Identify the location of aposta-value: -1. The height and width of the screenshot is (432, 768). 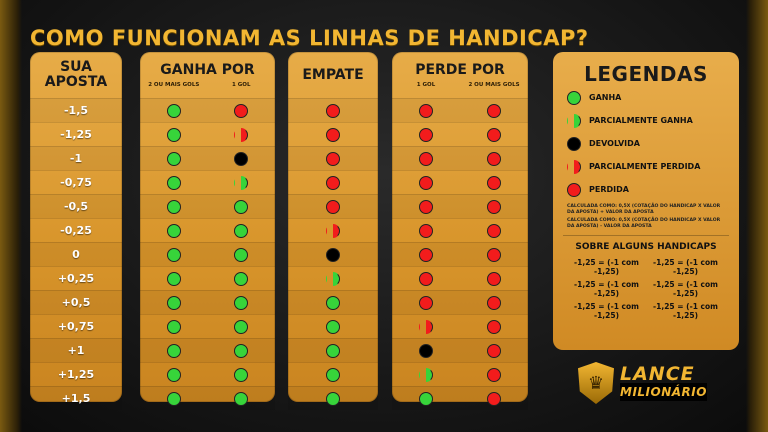
(76, 158).